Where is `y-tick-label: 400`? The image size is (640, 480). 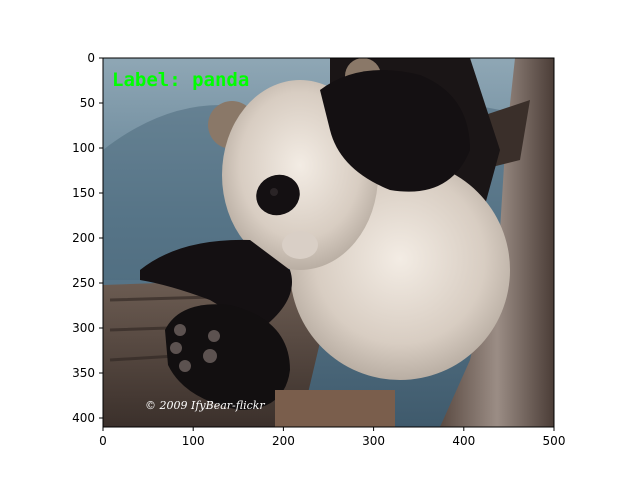 y-tick-label: 400 is located at coordinates (83, 418).